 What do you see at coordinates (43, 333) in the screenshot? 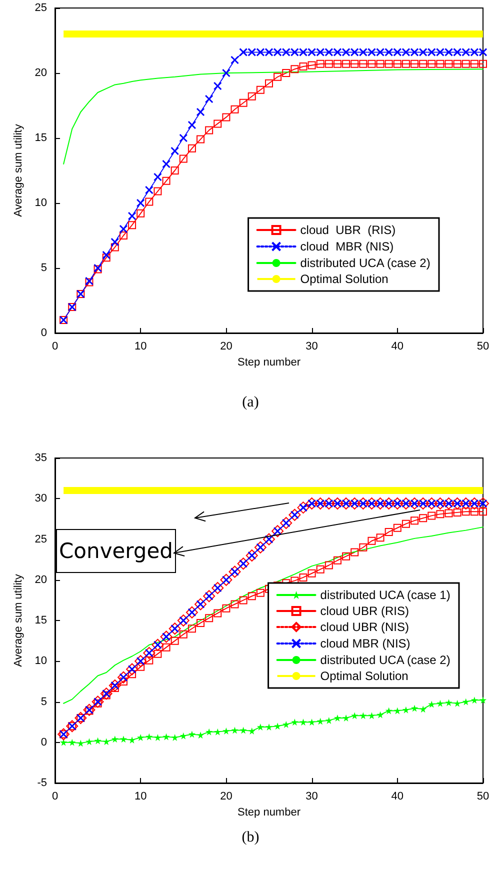
I see `y-tick-label: 0` at bounding box center [43, 333].